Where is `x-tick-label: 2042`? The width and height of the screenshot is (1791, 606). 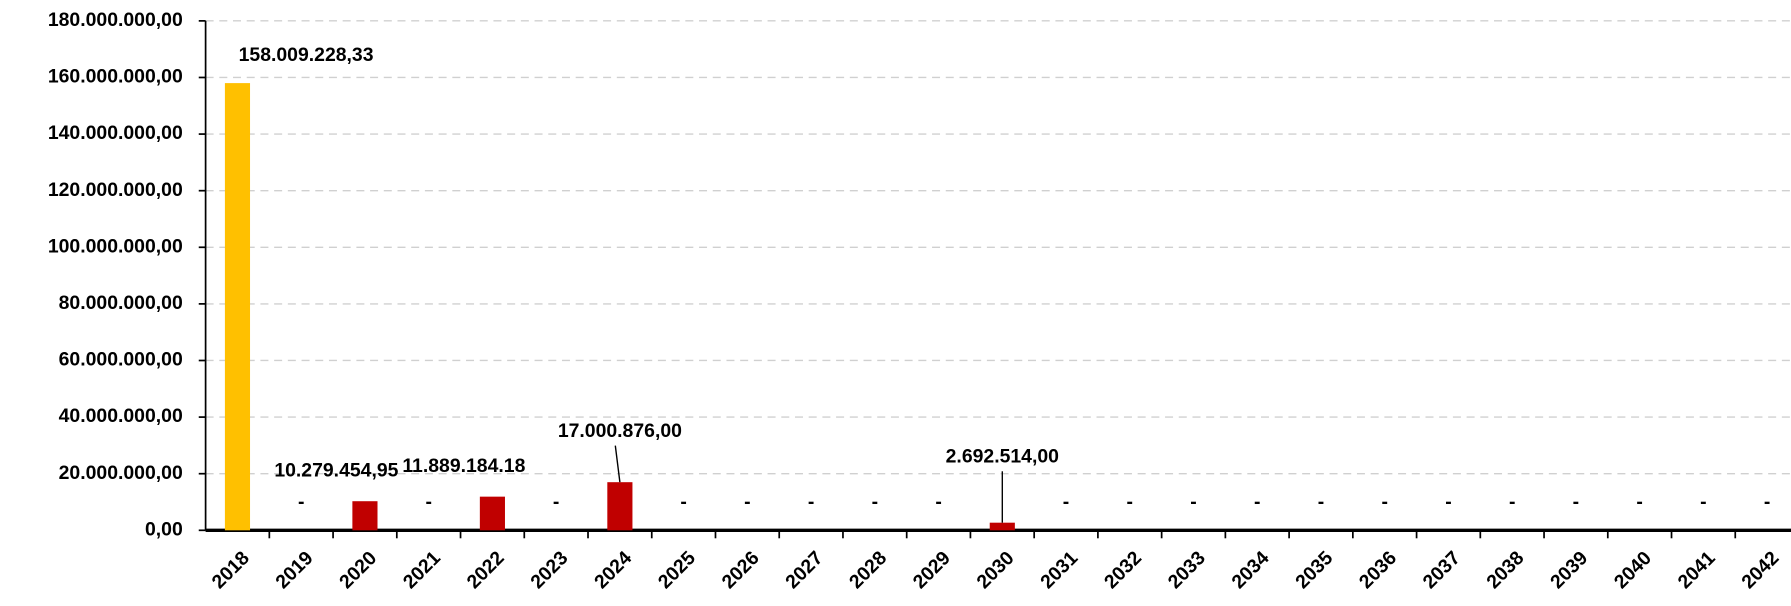
x-tick-label: 2042 is located at coordinates (1760, 570).